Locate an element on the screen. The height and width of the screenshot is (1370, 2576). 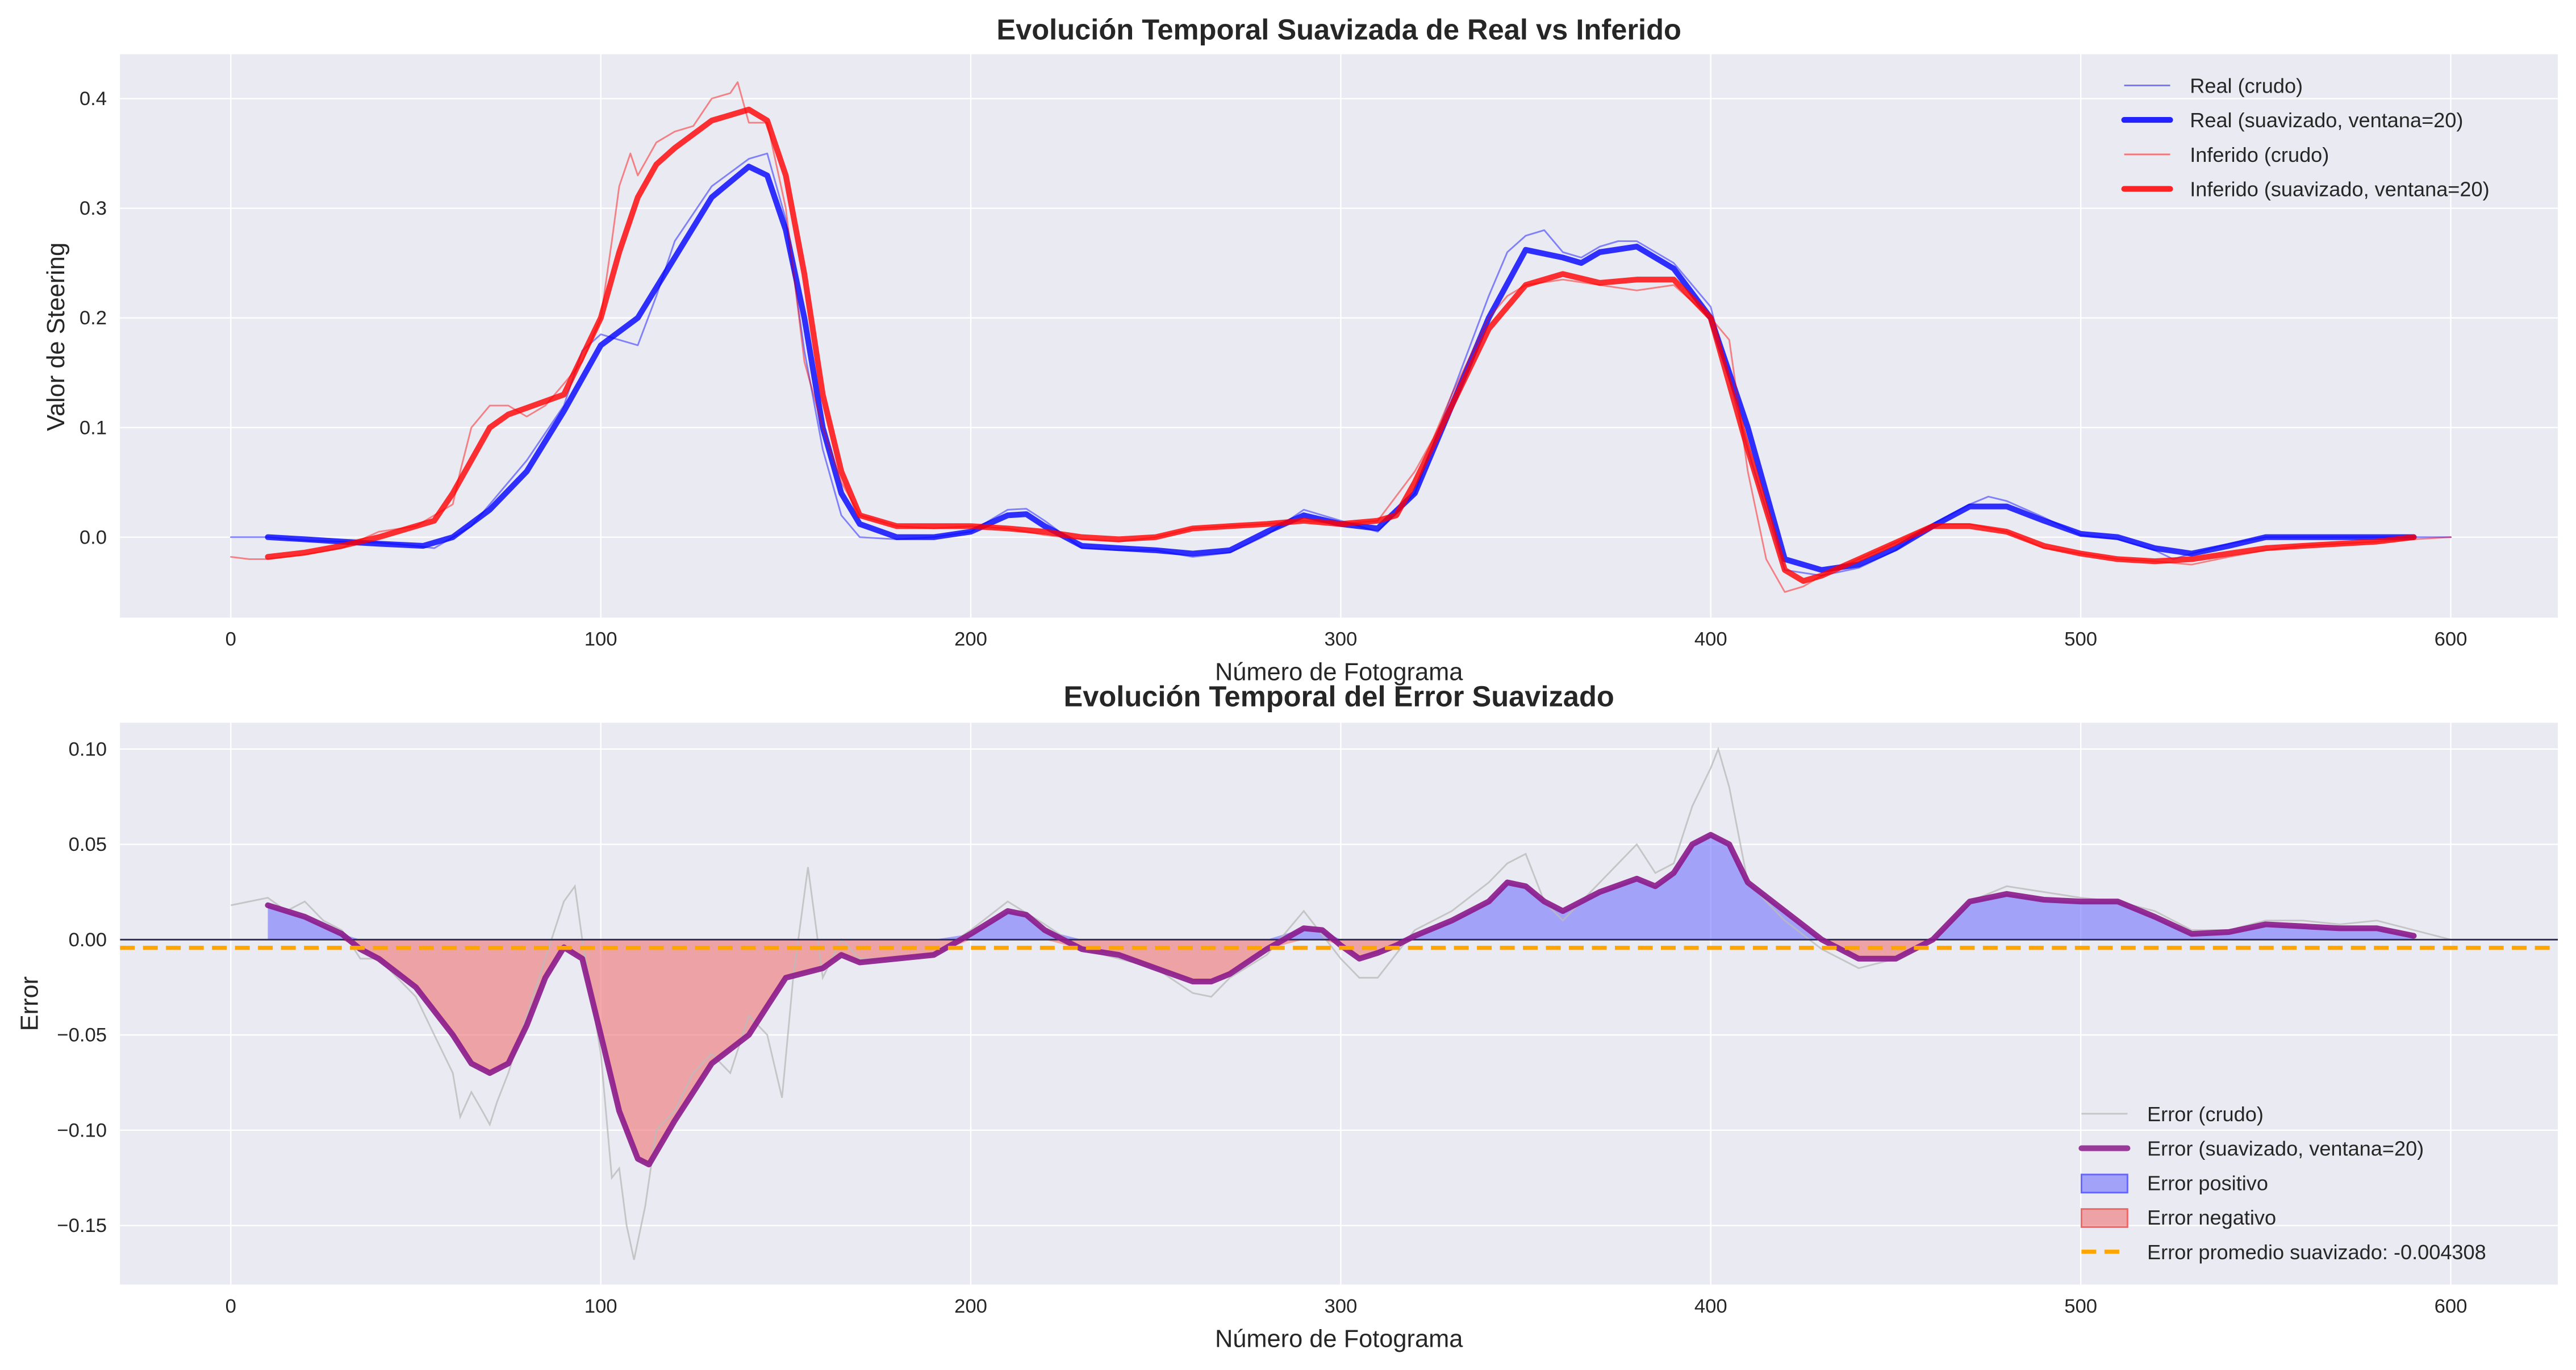
y-tick-label: −0.05 is located at coordinates (82, 1035).